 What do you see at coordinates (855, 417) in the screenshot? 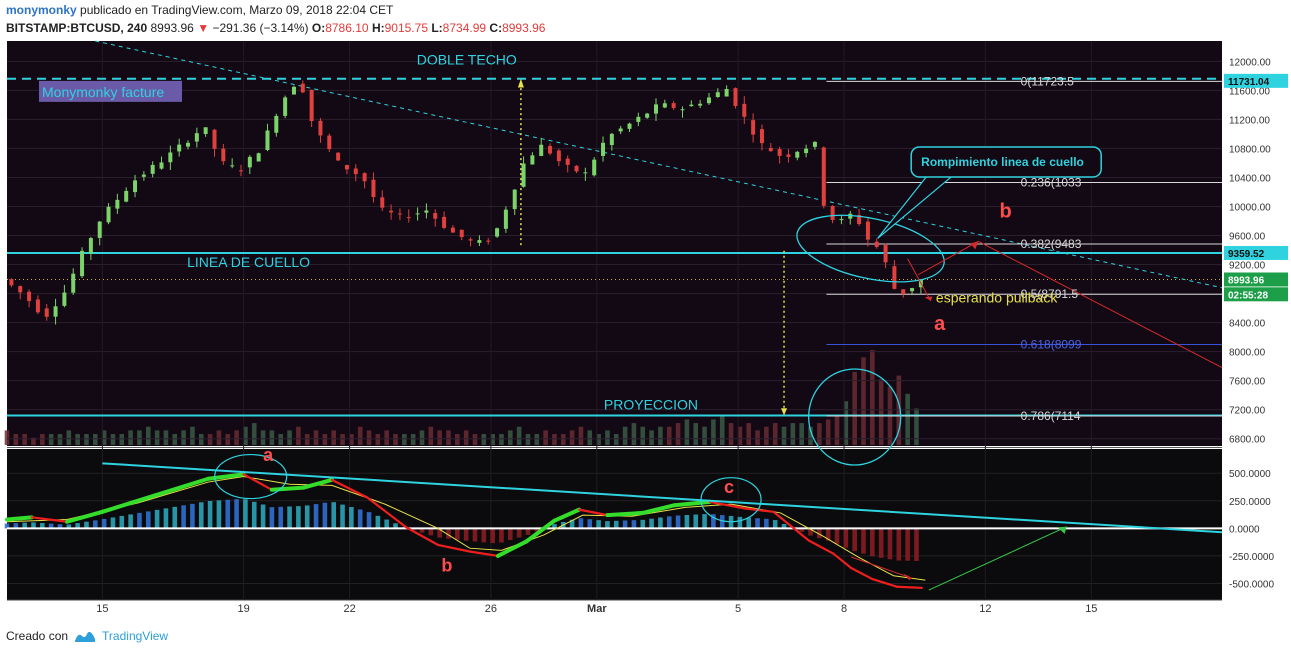
I see `volume-ellipse` at bounding box center [855, 417].